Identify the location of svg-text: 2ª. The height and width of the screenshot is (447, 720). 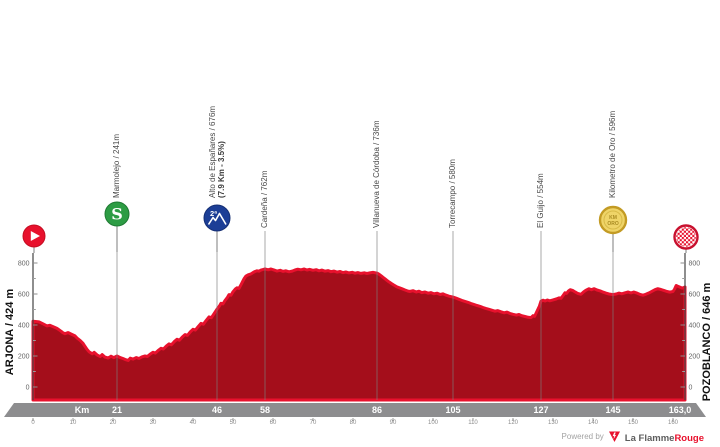
(213, 213).